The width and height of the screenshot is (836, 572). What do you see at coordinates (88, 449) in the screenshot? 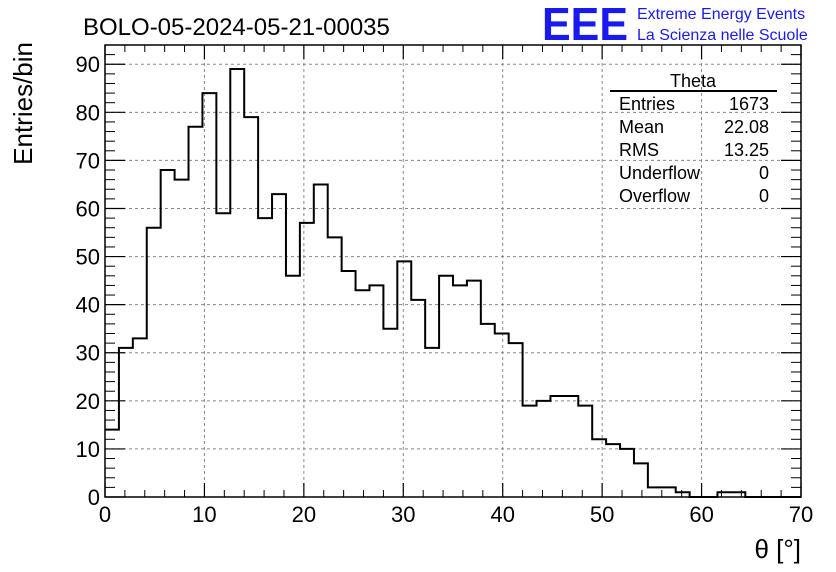
I see `y-tick-label: 10` at bounding box center [88, 449].